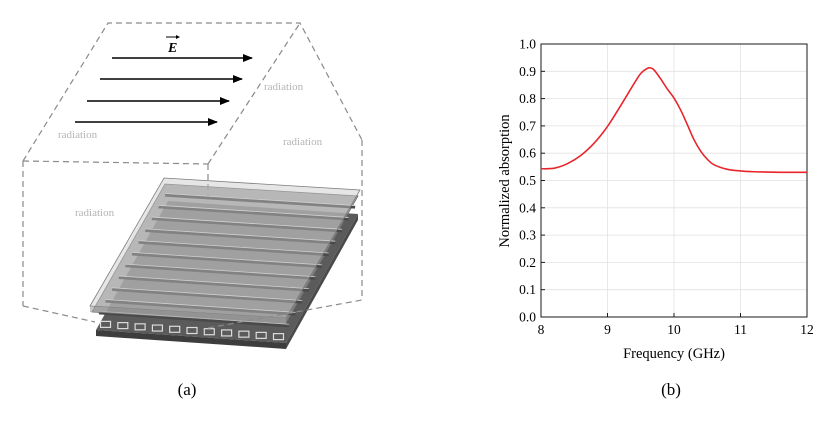 The height and width of the screenshot is (428, 825). Describe the element at coordinates (807, 329) in the screenshot. I see `x-tick-label: 12` at that location.